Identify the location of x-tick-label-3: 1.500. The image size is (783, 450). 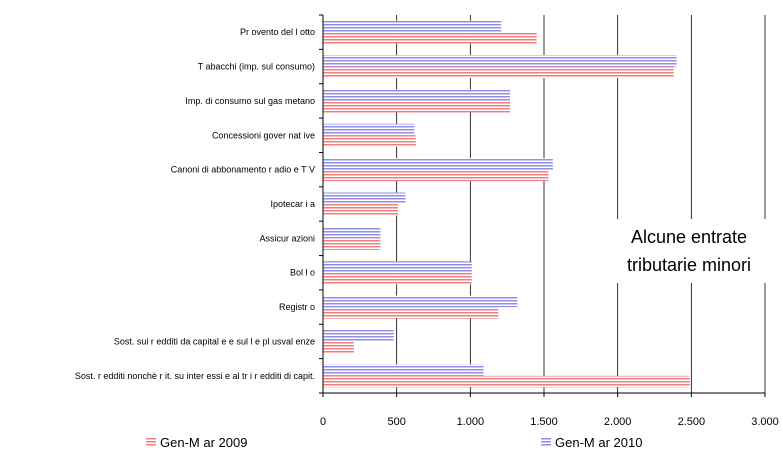
(544, 422).